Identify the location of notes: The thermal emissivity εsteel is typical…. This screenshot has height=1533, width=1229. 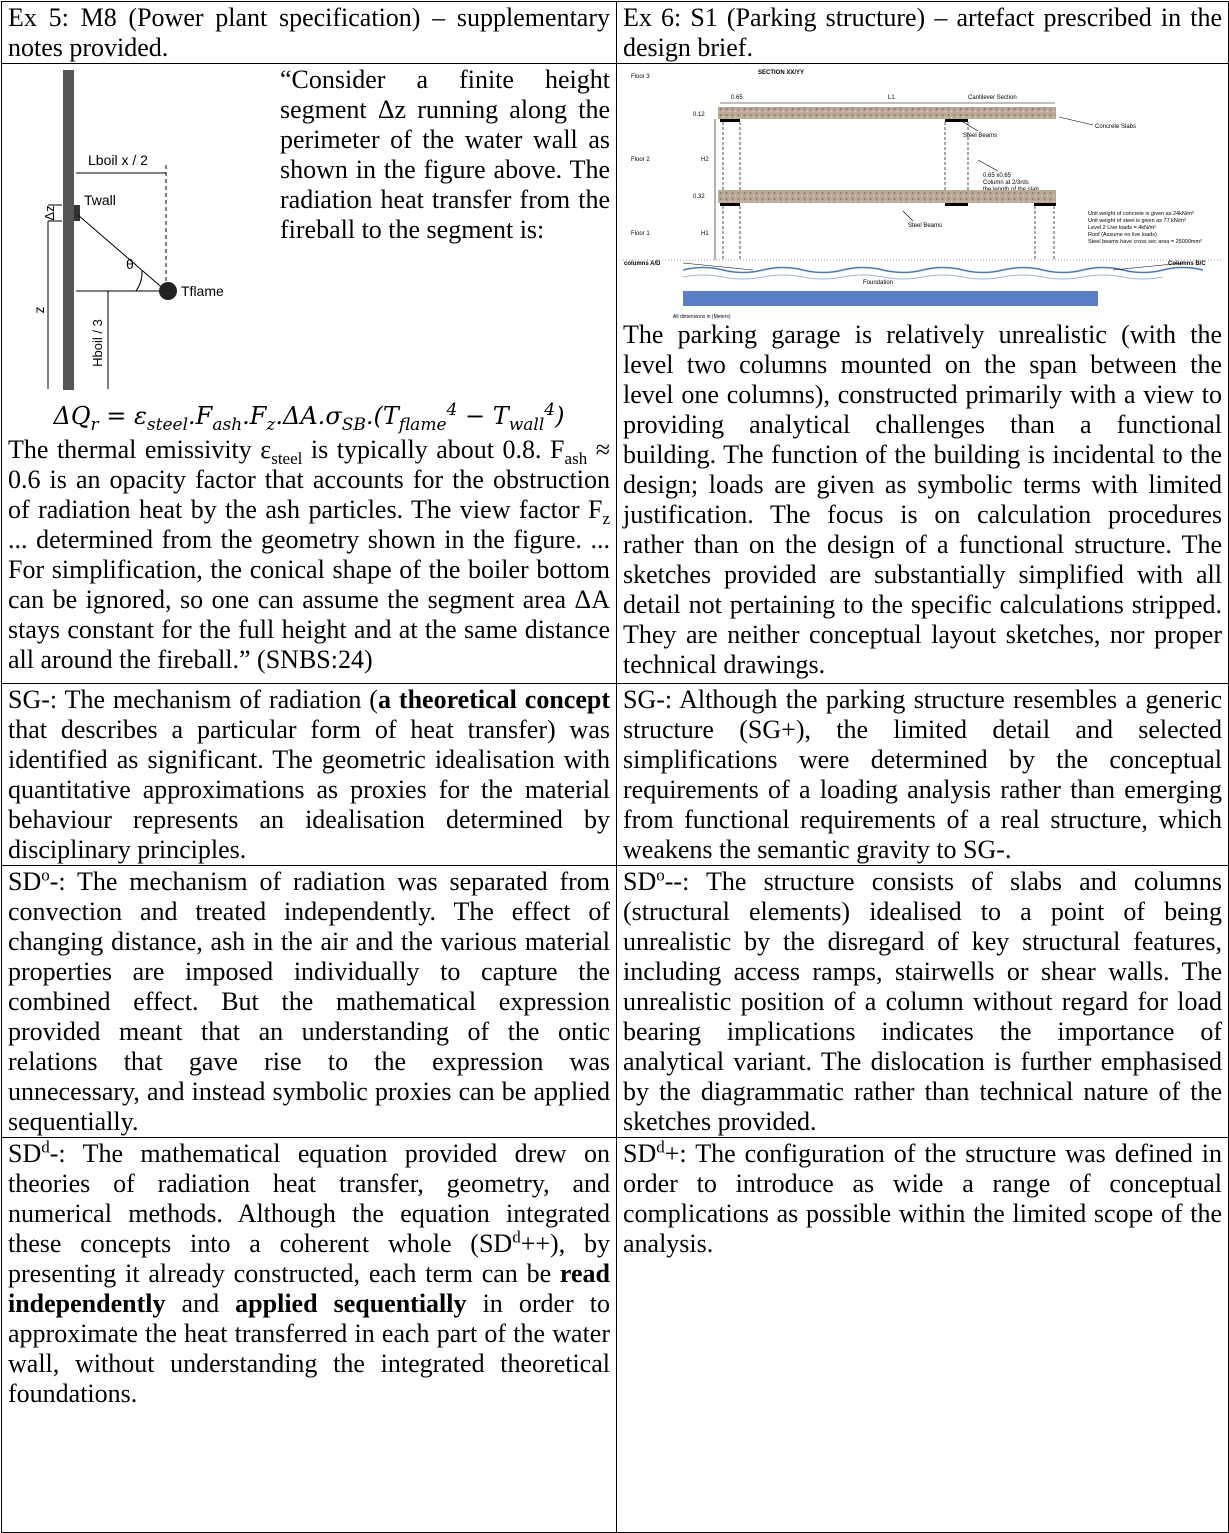
(309, 555).